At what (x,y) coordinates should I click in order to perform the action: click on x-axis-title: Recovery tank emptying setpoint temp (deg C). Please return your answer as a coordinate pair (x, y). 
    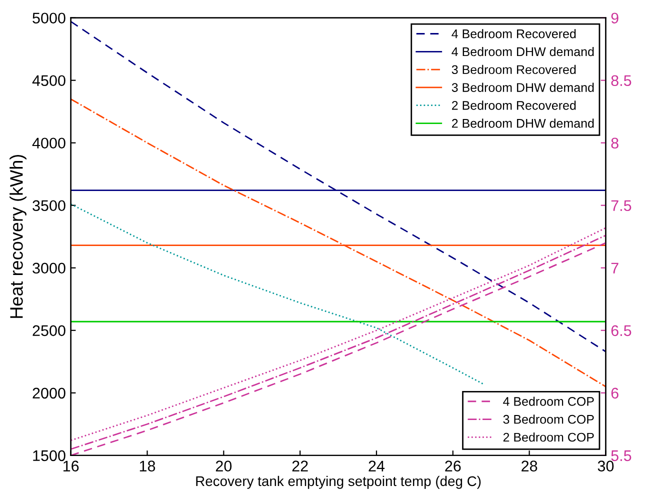
    Looking at the image, I should click on (338, 482).